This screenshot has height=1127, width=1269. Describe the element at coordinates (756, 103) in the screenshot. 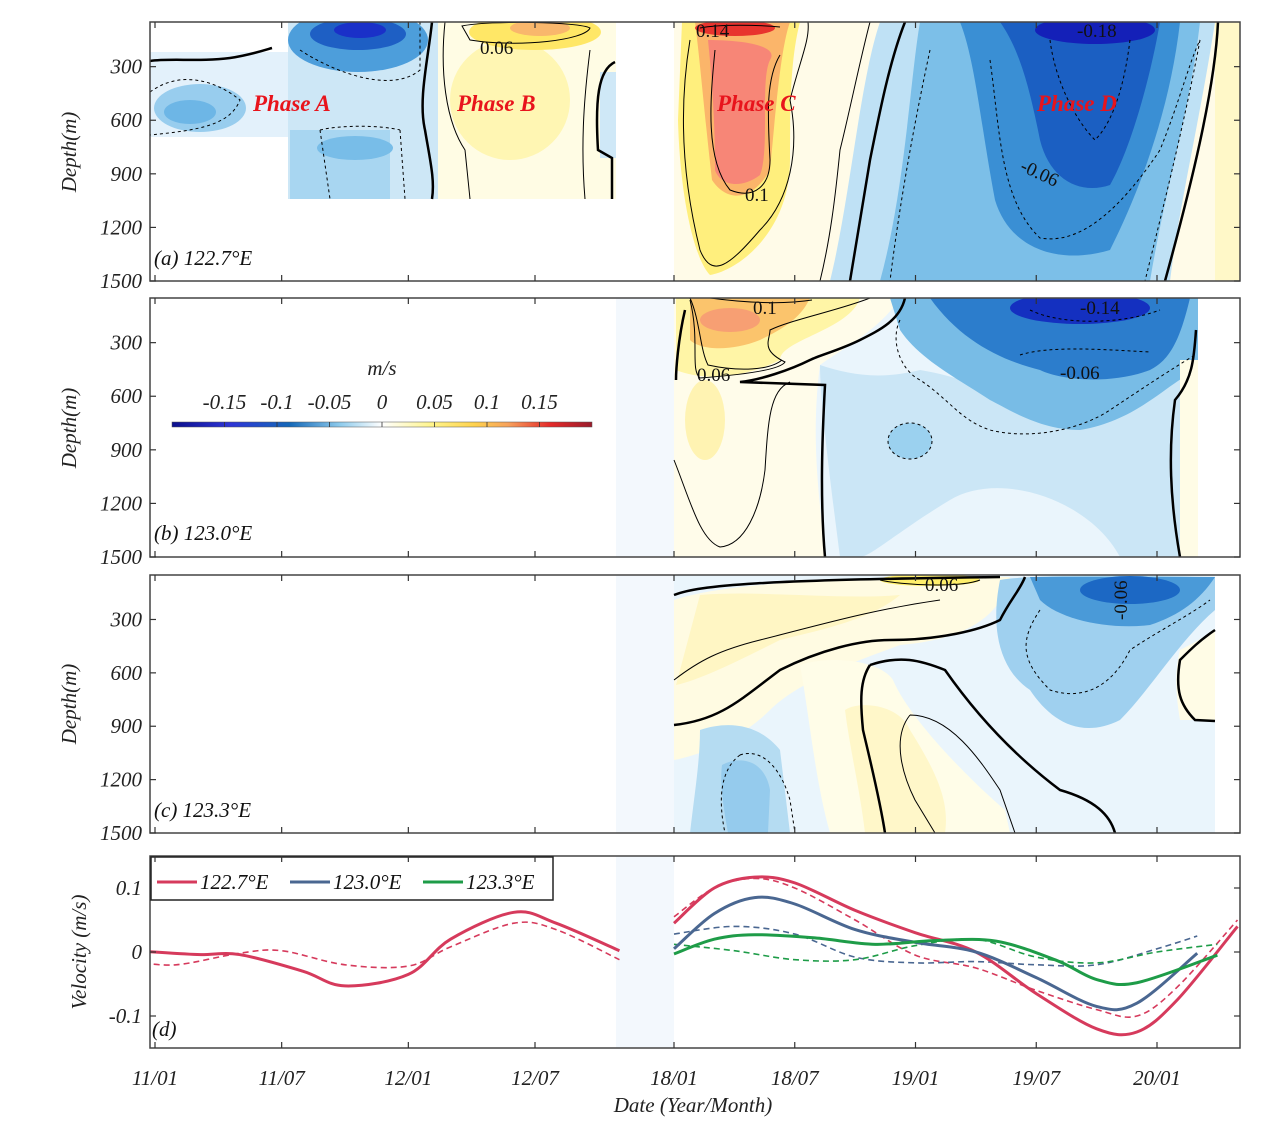

I see `phase-c-label: Phase C` at that location.